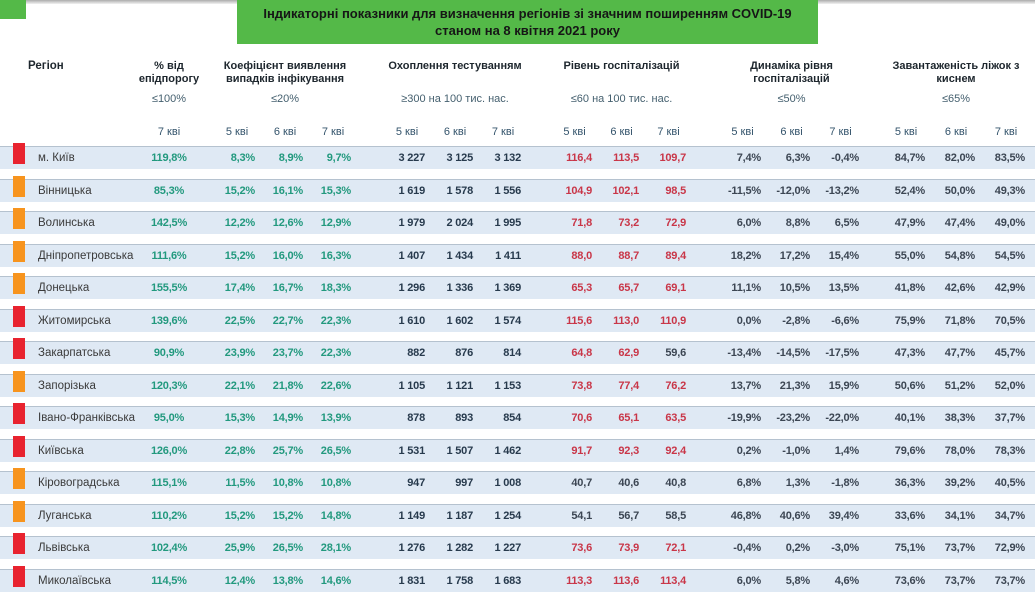 This screenshot has width=1035, height=601. Describe the element at coordinates (628, 288) in the screenshot. I see `cell-hospitalization-level: 65,7` at that location.